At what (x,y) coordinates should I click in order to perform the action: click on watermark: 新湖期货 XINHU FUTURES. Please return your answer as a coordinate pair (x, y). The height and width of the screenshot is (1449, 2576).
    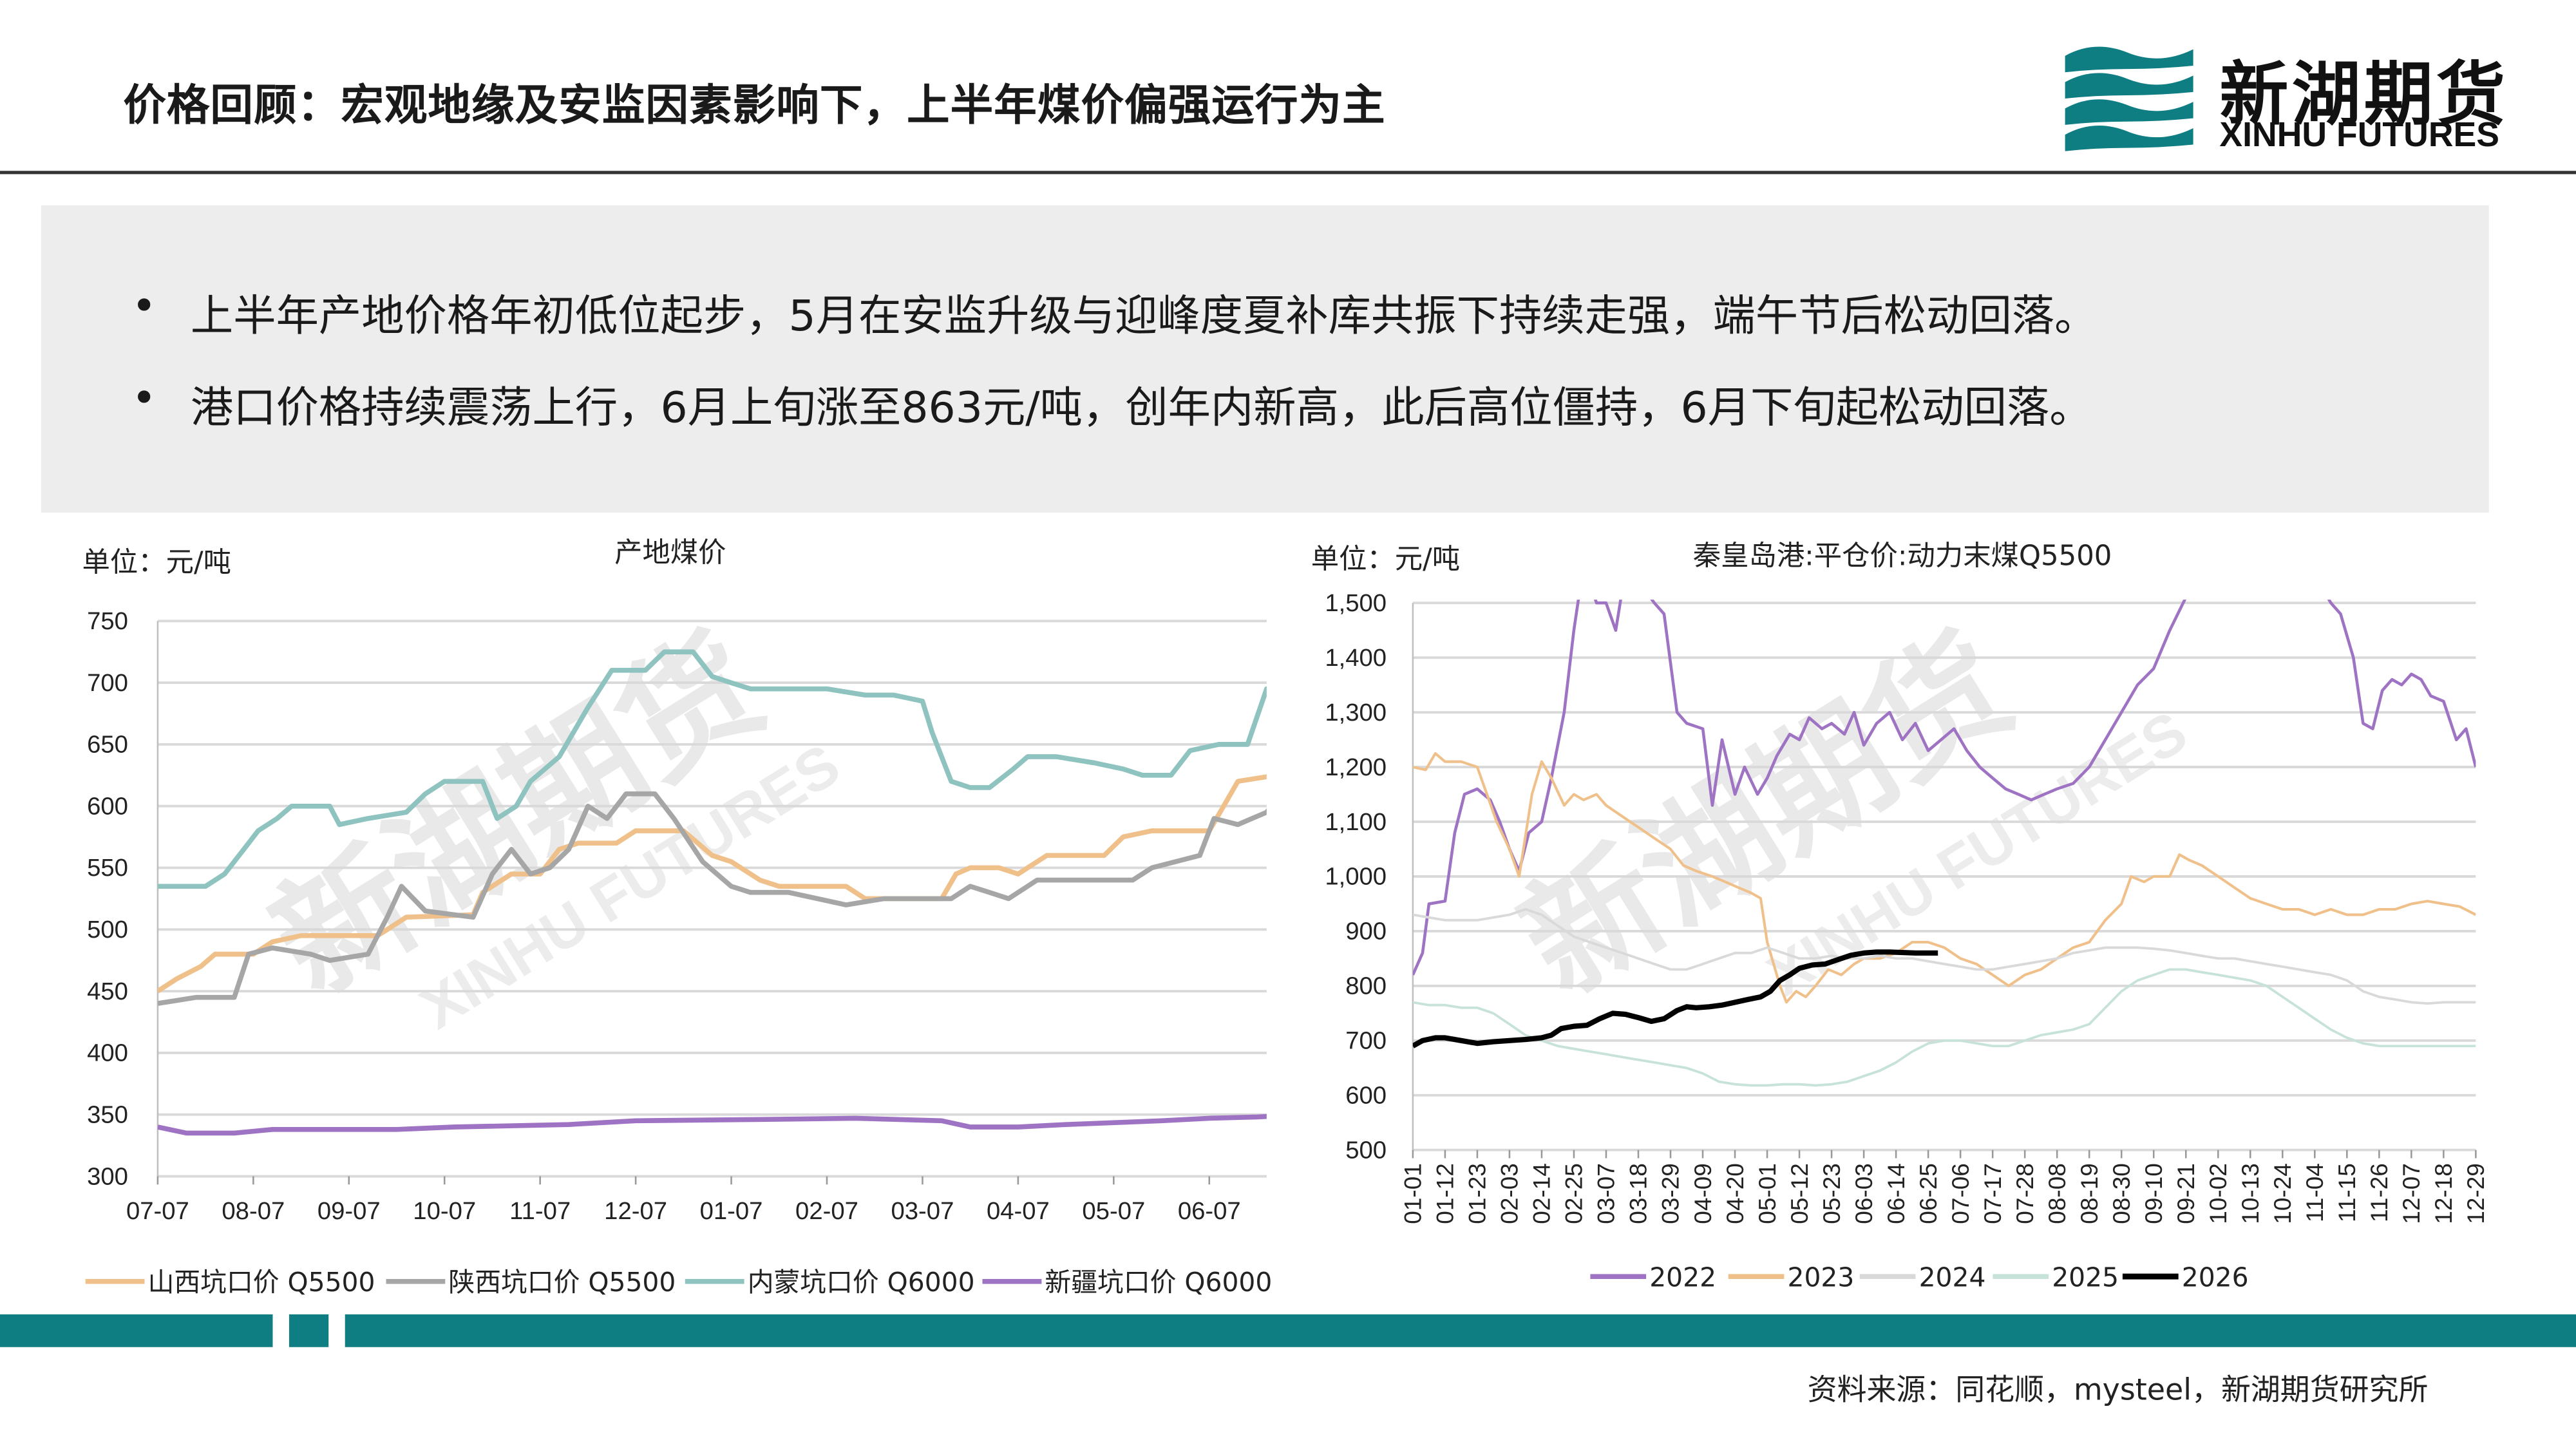
    Looking at the image, I should click on (1848, 815).